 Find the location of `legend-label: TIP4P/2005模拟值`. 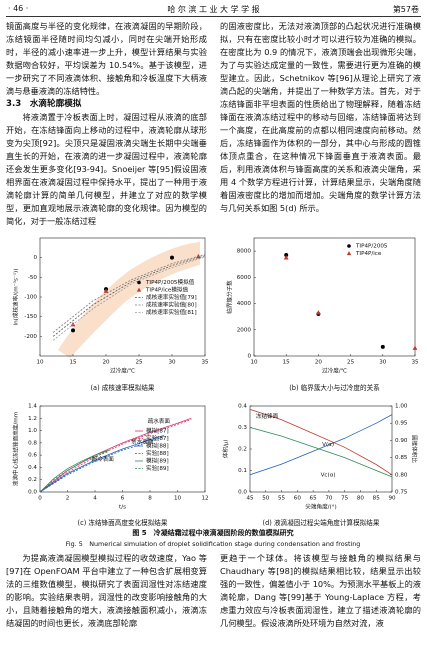

legend-label: TIP4P/2005模拟值 is located at coordinates (170, 282).